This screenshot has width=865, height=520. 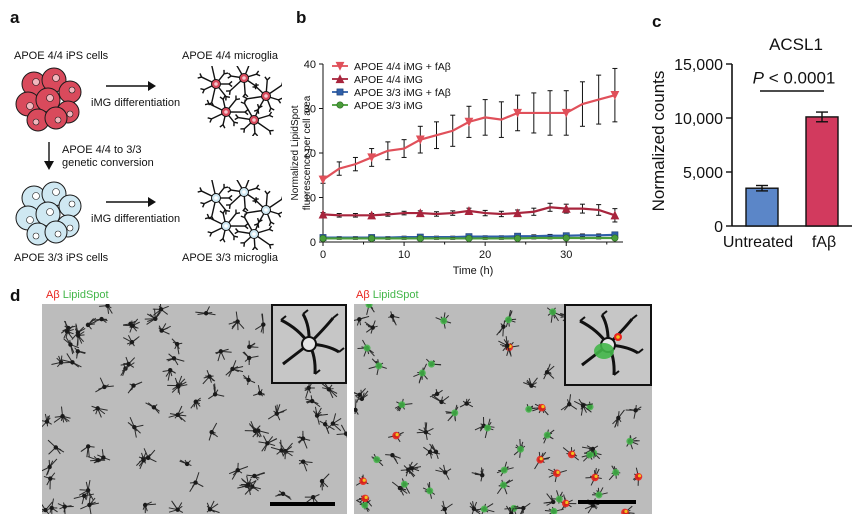 What do you see at coordinates (703, 173) in the screenshot?
I see `y-tick-label: 5,000` at bounding box center [703, 173].